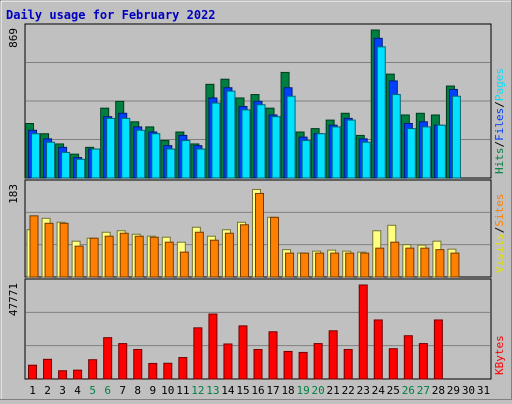 The width and height of the screenshot is (512, 404). What do you see at coordinates (122, 390) in the screenshot?
I see `x-tick-label-7: 7` at bounding box center [122, 390].